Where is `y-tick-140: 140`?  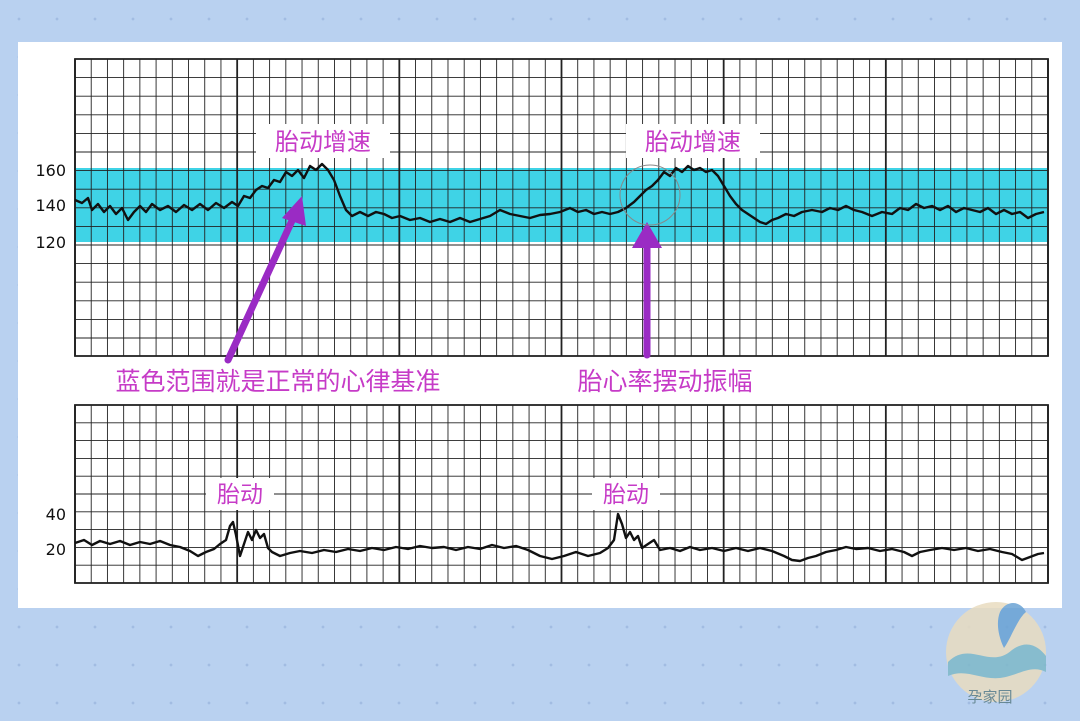 y-tick-140: 140 is located at coordinates (50, 205).